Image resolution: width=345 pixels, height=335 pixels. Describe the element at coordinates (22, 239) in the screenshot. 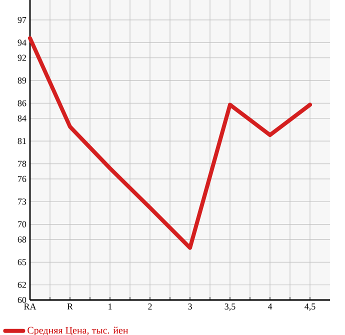

I see `y-tick-label: 68` at that location.